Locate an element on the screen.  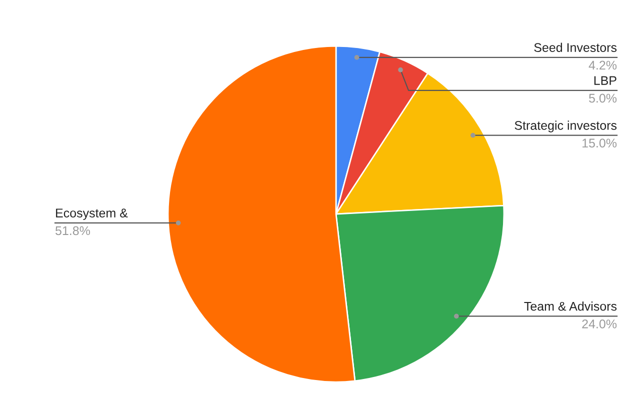
slice-label: Seed Investors is located at coordinates (575, 47).